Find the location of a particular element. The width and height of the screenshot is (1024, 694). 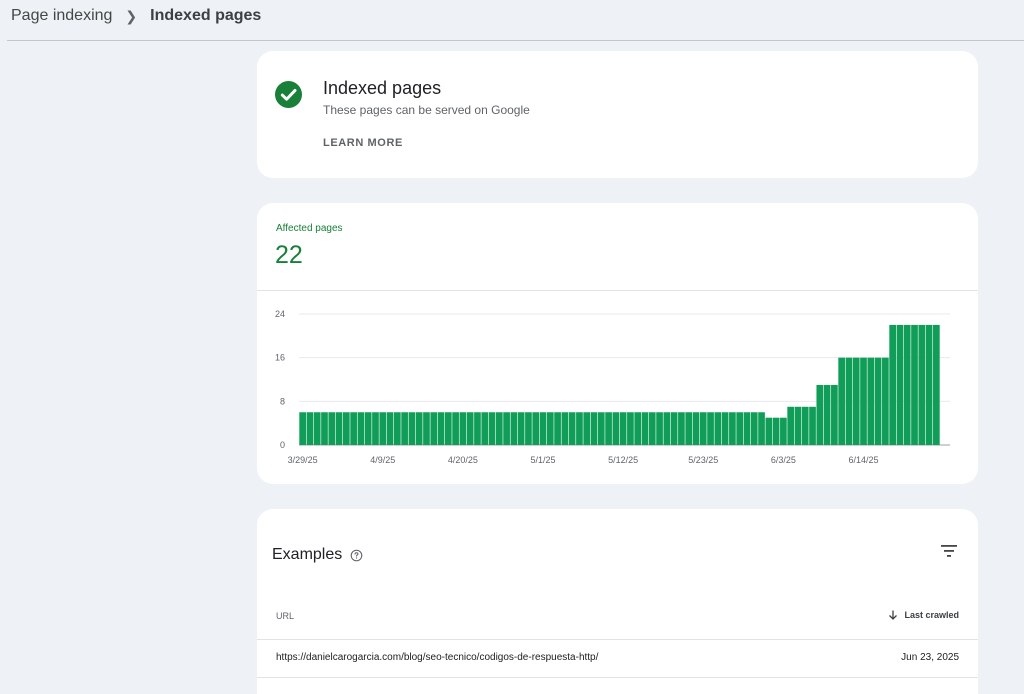

filter-icon is located at coordinates (949, 551).